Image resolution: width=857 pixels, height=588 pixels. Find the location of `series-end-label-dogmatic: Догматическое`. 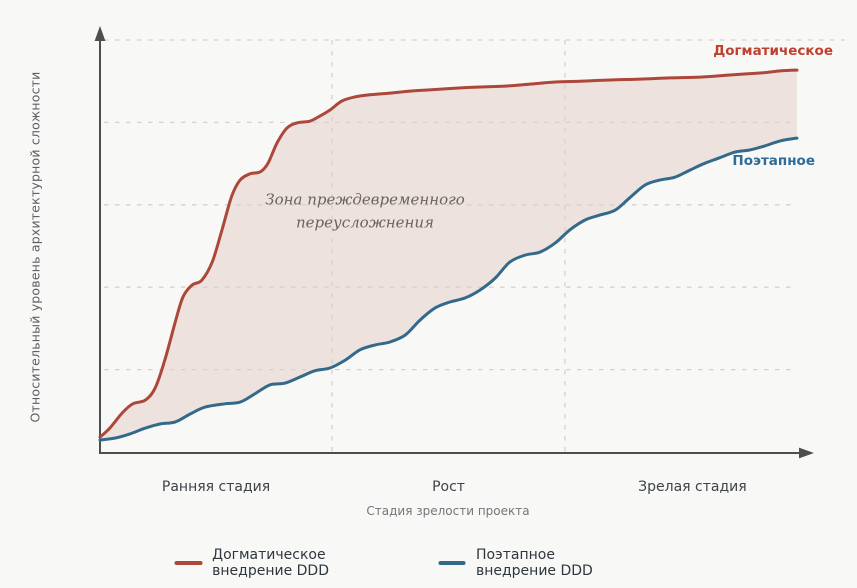

series-end-label-dogmatic: Догматическое is located at coordinates (773, 51).